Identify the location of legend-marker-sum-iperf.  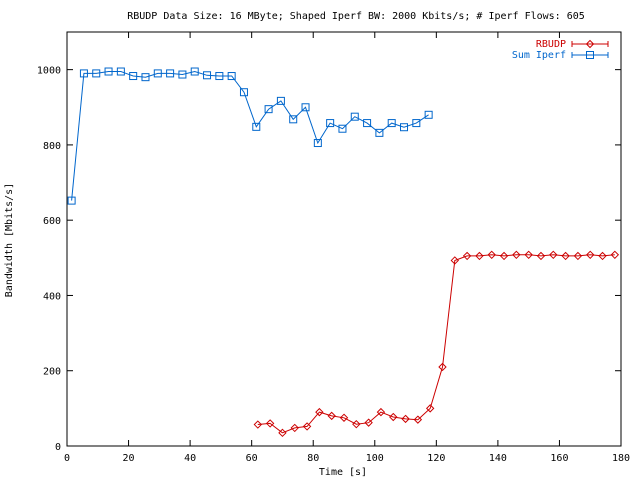
(590, 55).